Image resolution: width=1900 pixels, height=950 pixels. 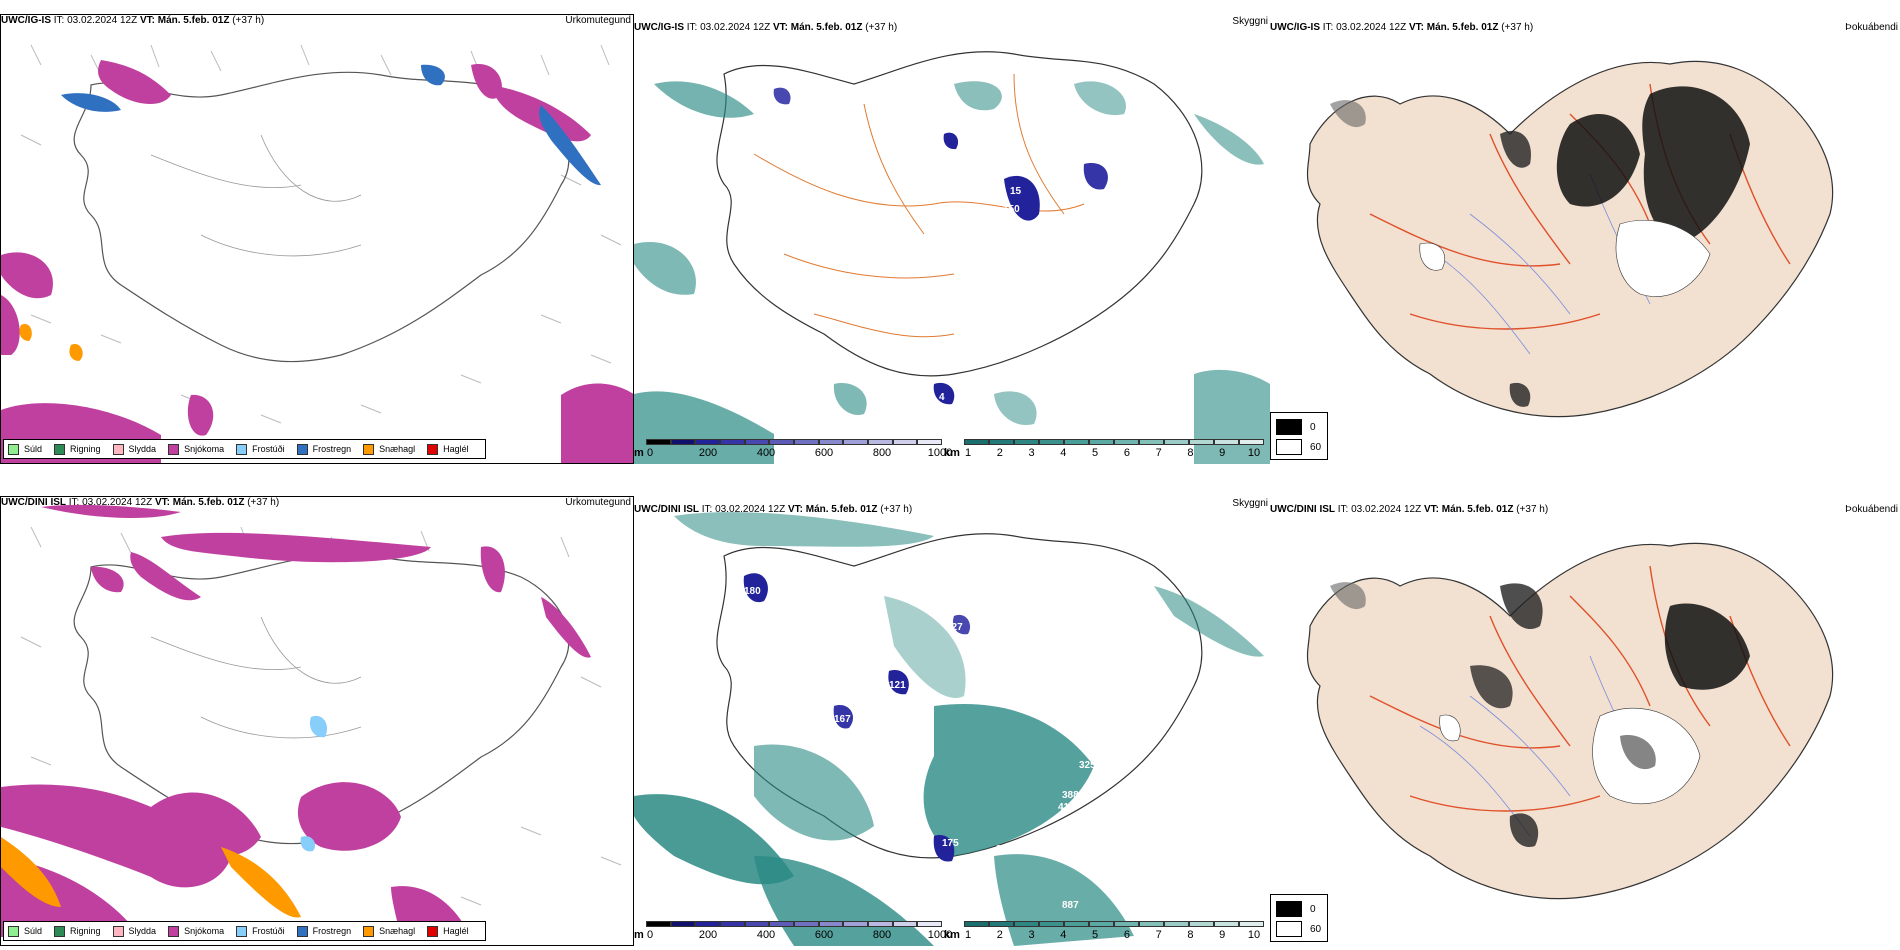 What do you see at coordinates (397, 449) in the screenshot?
I see `precip-legend-label: Snæhagl` at bounding box center [397, 449].